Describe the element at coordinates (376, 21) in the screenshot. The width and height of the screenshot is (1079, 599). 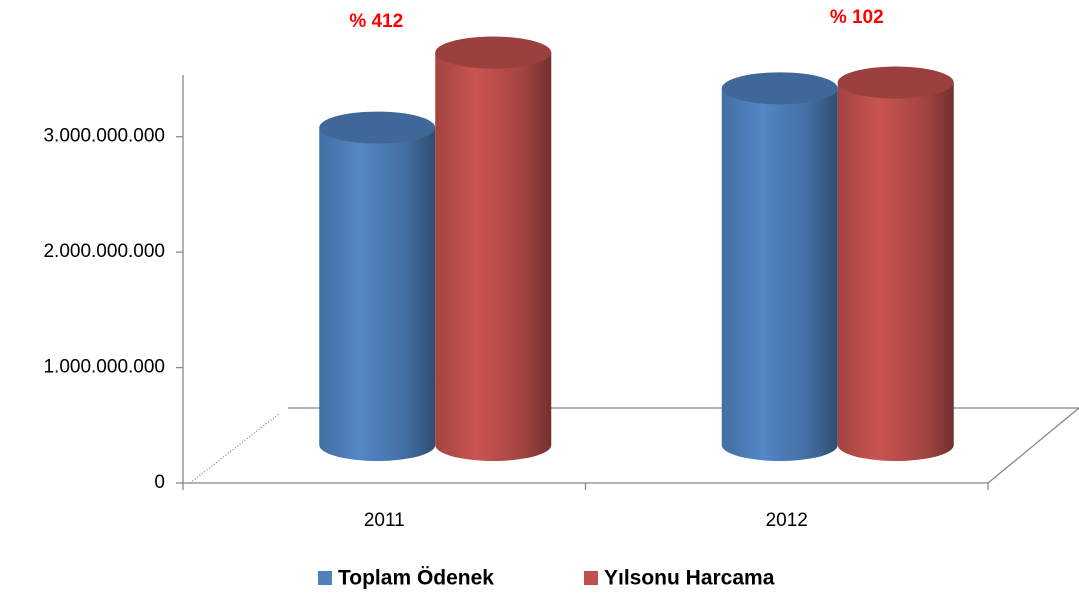
I see `annotation: % 412` at that location.